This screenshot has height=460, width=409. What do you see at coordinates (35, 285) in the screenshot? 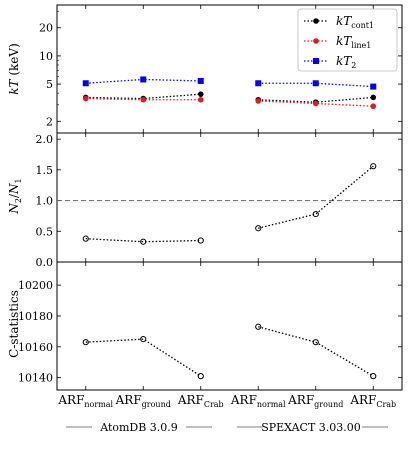
I see `y-tick-label-2-3: 10200` at bounding box center [35, 285].